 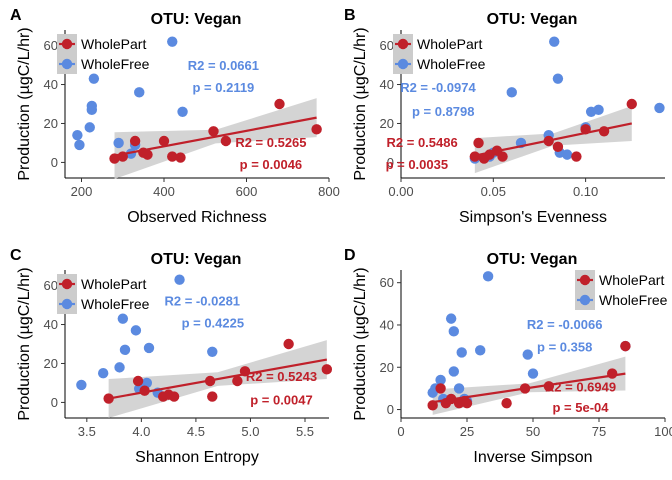 I want to click on wholepart-stat: p = 5e-04, so click(x=581, y=407).